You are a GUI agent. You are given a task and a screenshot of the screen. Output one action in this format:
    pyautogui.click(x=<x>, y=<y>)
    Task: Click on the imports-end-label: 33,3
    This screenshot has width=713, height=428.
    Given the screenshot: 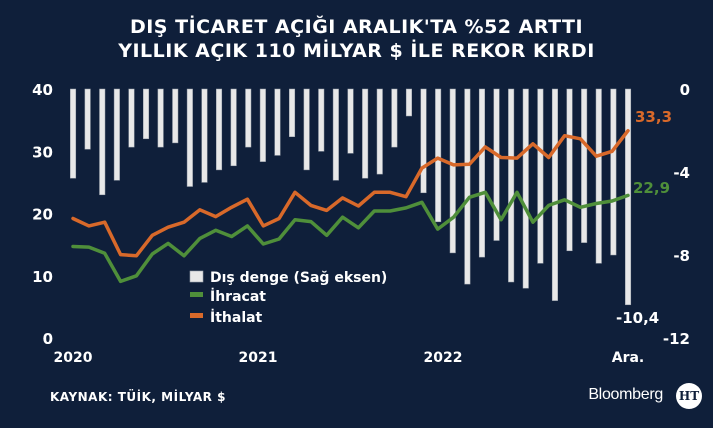 What is the action you would take?
    pyautogui.click(x=653, y=117)
    